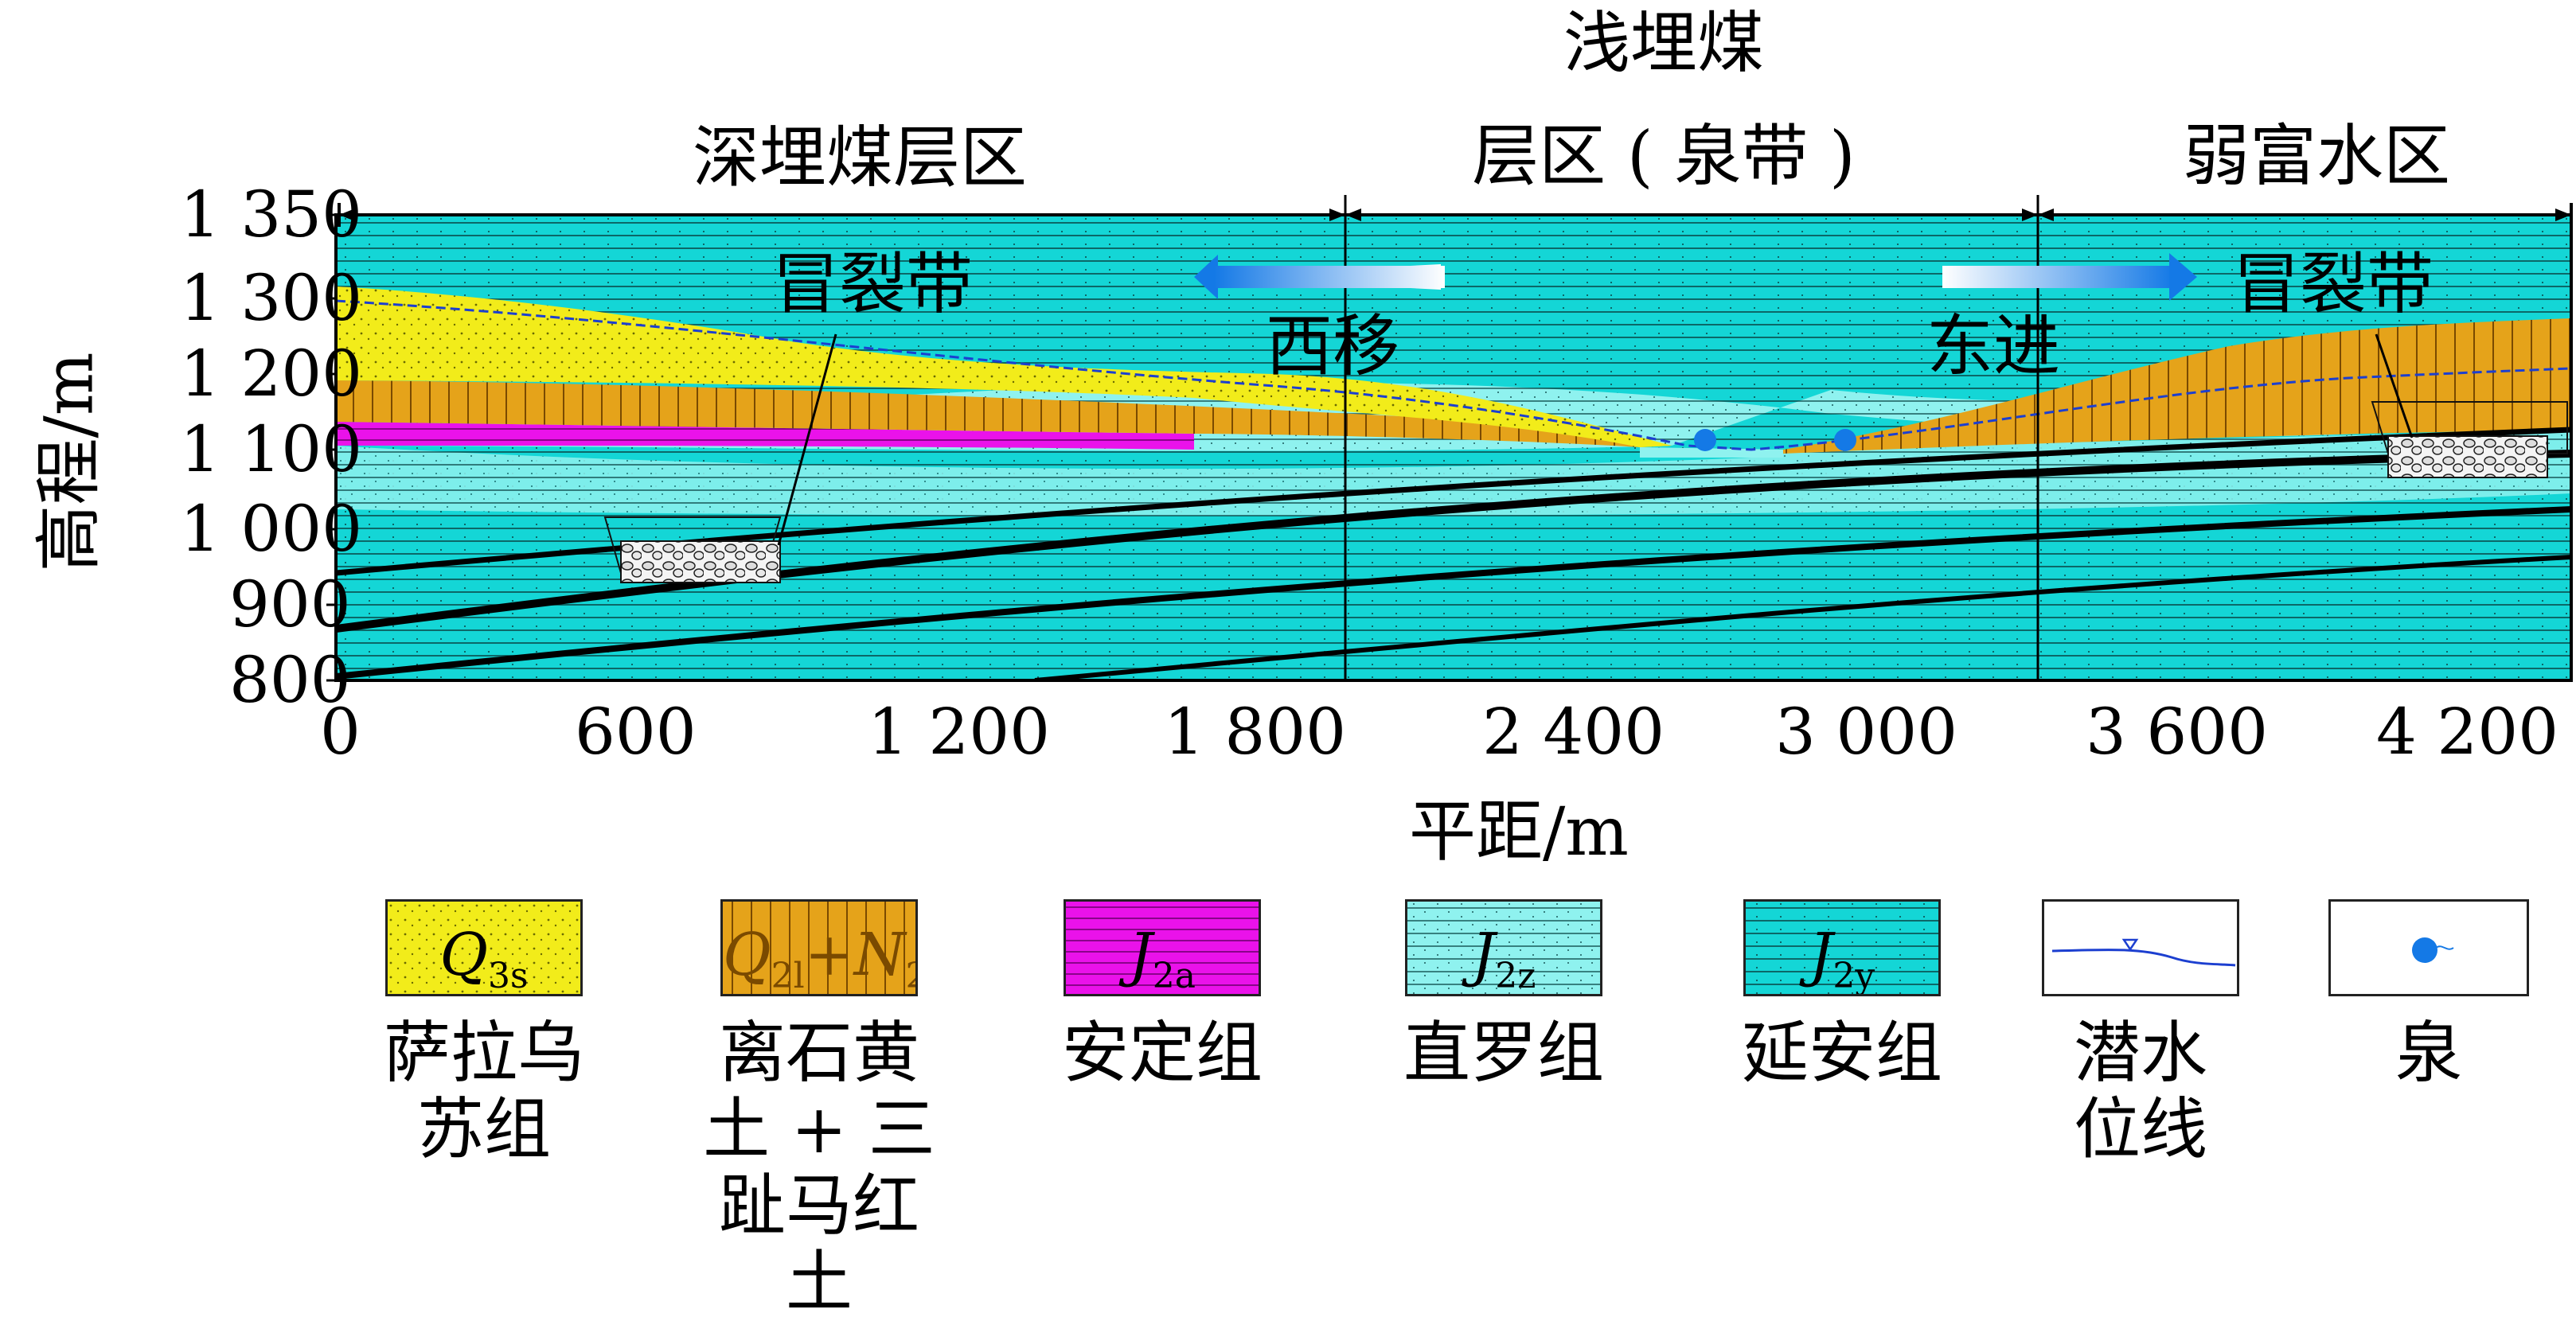  I want to click on x-tick-1200: 1 200, so click(959, 732).